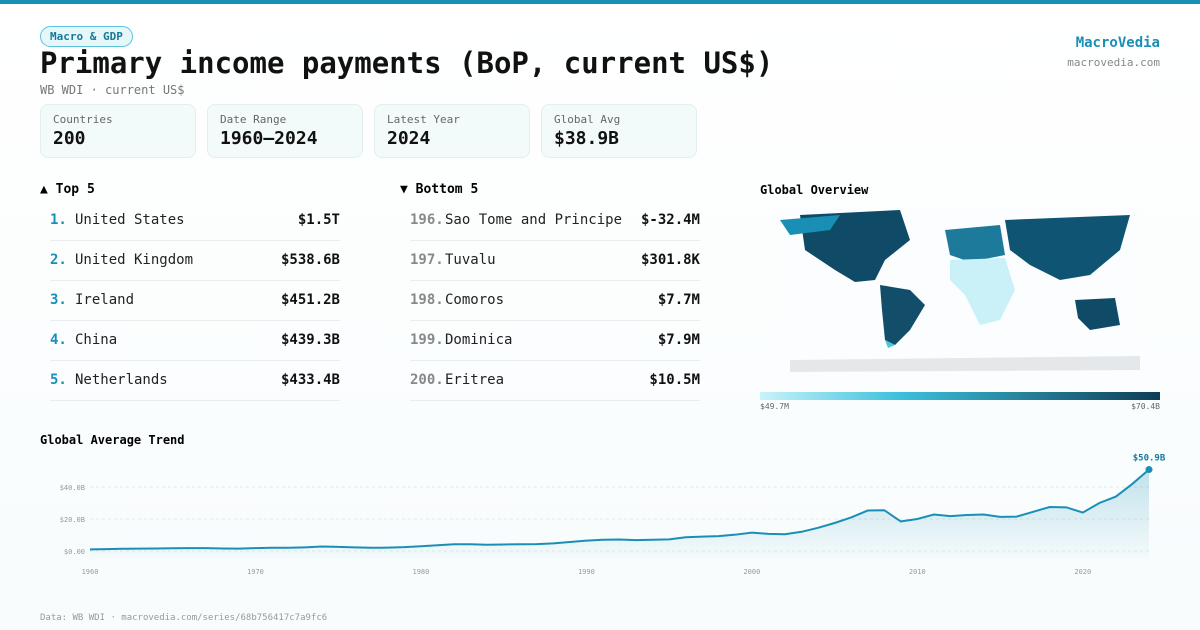  What do you see at coordinates (72, 488) in the screenshot?
I see `y-tick-label: $40.0B` at bounding box center [72, 488].